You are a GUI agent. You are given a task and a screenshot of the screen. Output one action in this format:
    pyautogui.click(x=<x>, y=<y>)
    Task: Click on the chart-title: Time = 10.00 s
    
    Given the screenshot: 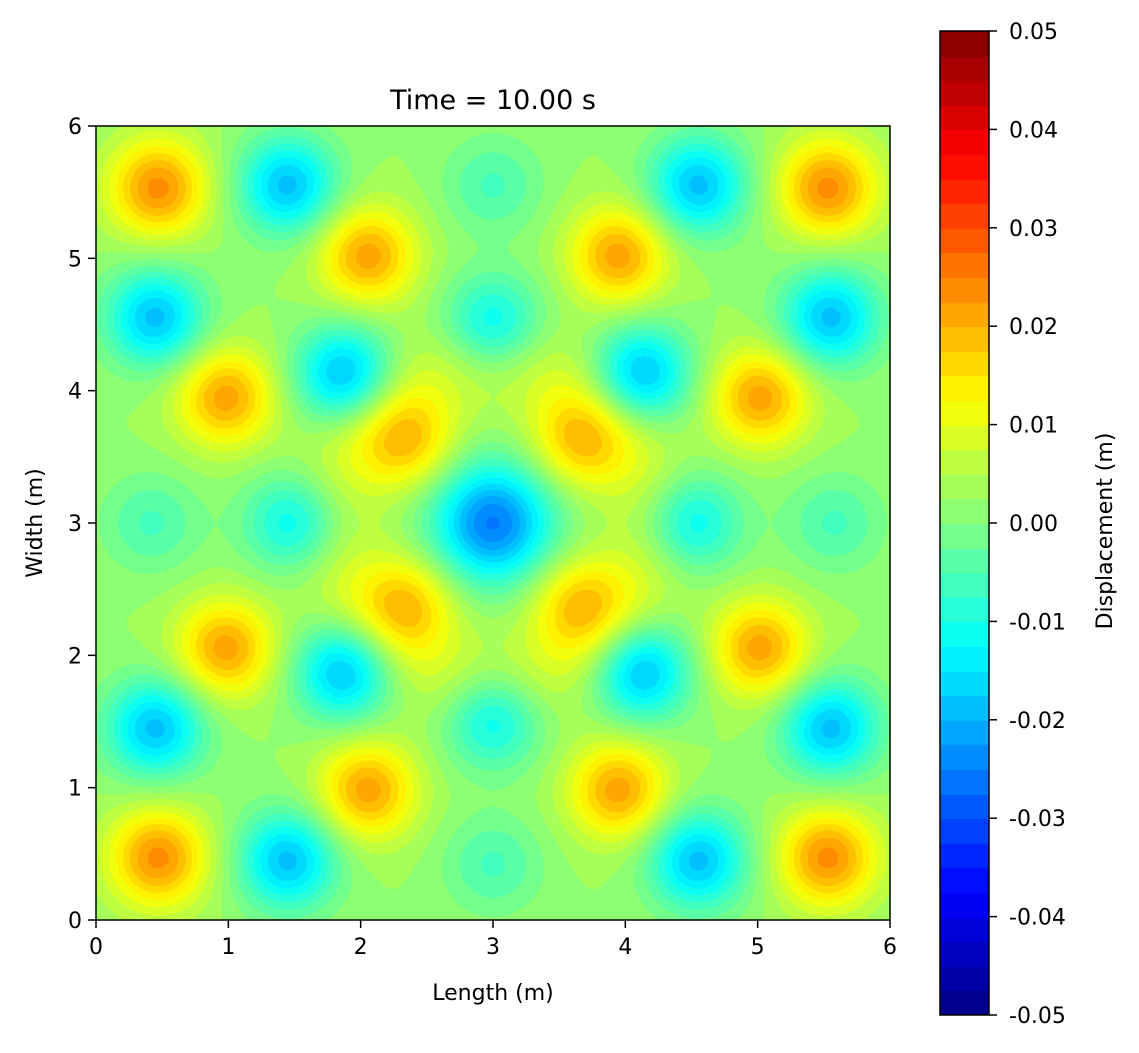 What is the action you would take?
    pyautogui.click(x=492, y=100)
    